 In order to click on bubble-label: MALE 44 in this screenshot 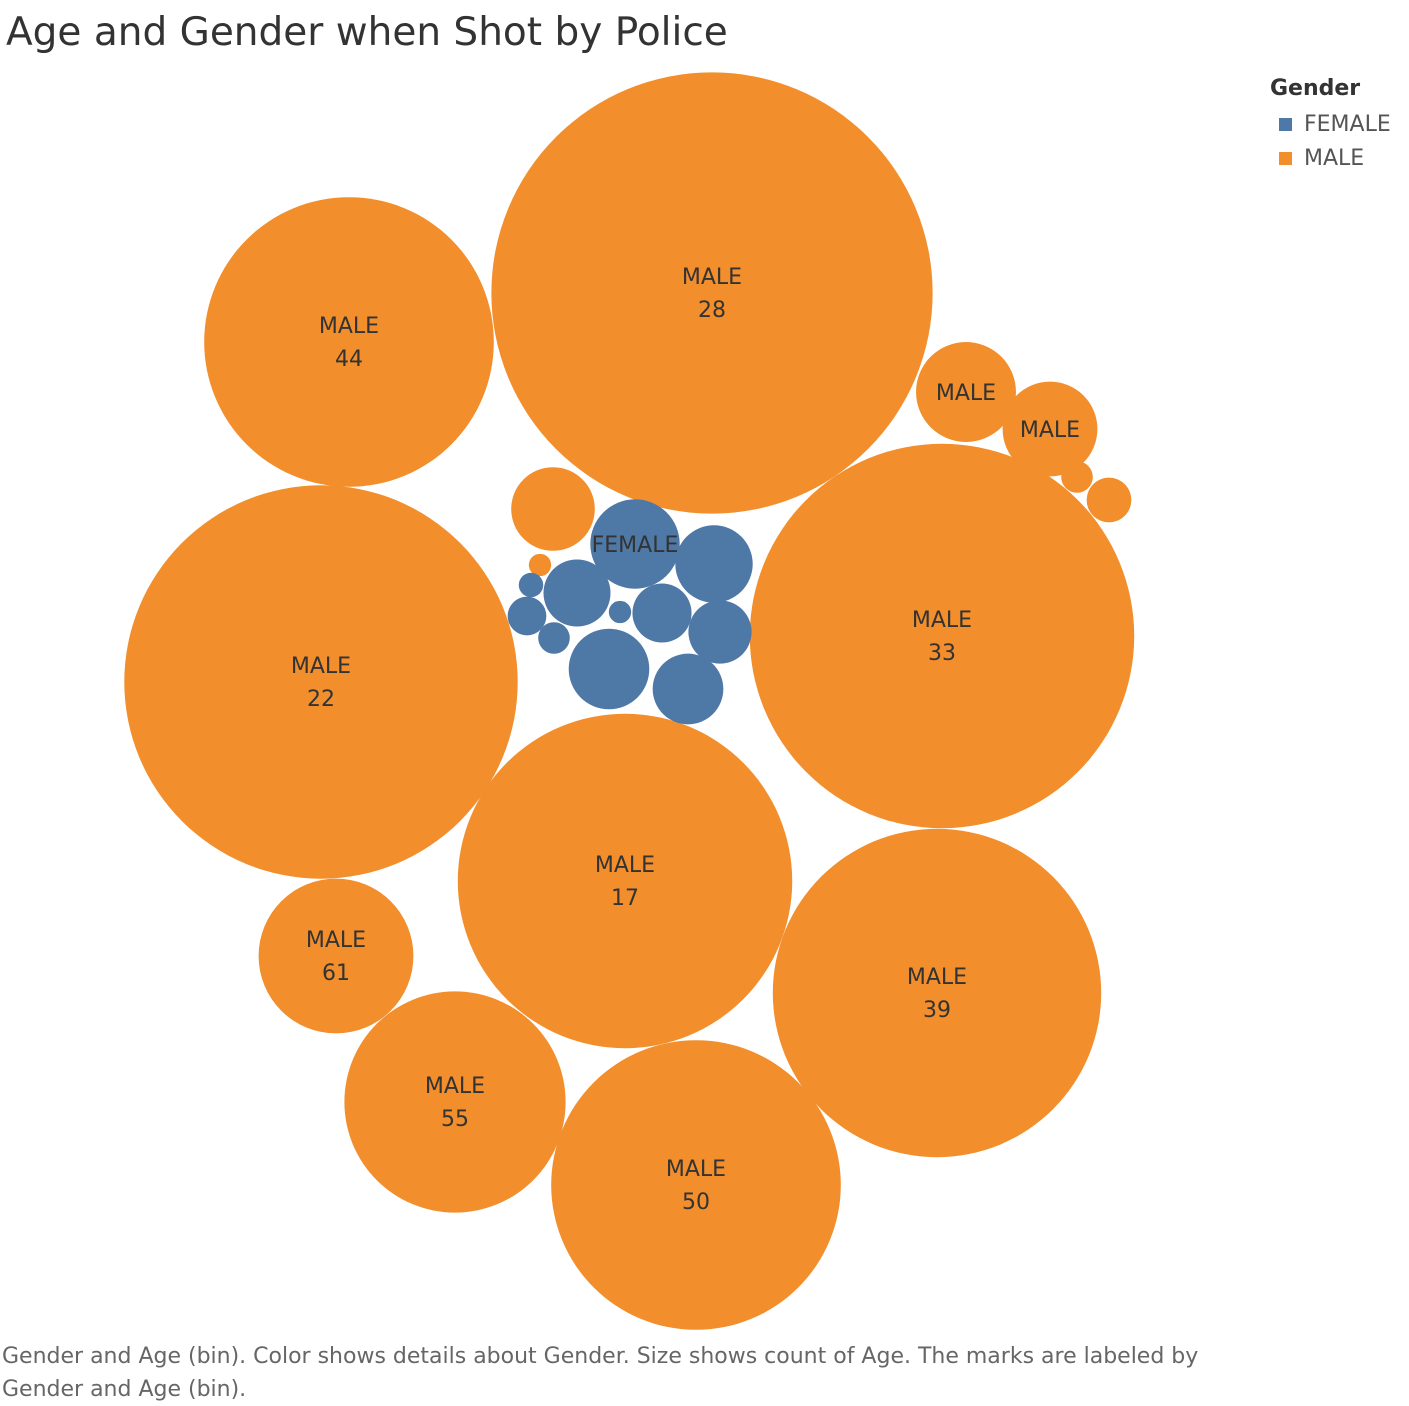, I will do `click(349, 343)`.